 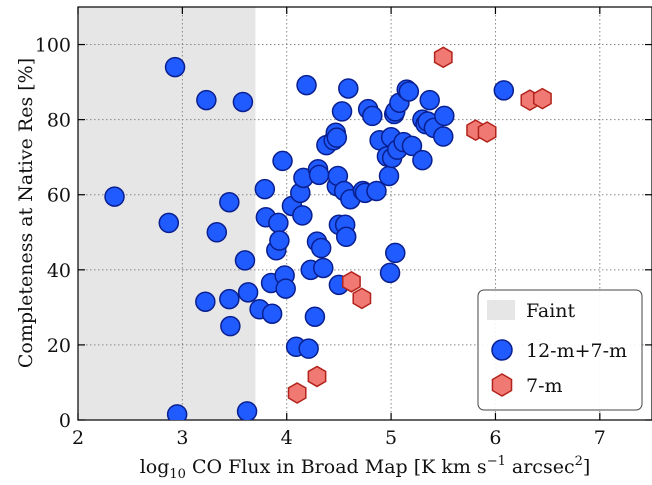 What do you see at coordinates (502, 350) in the screenshot?
I see `legend-marker-12m7m` at bounding box center [502, 350].